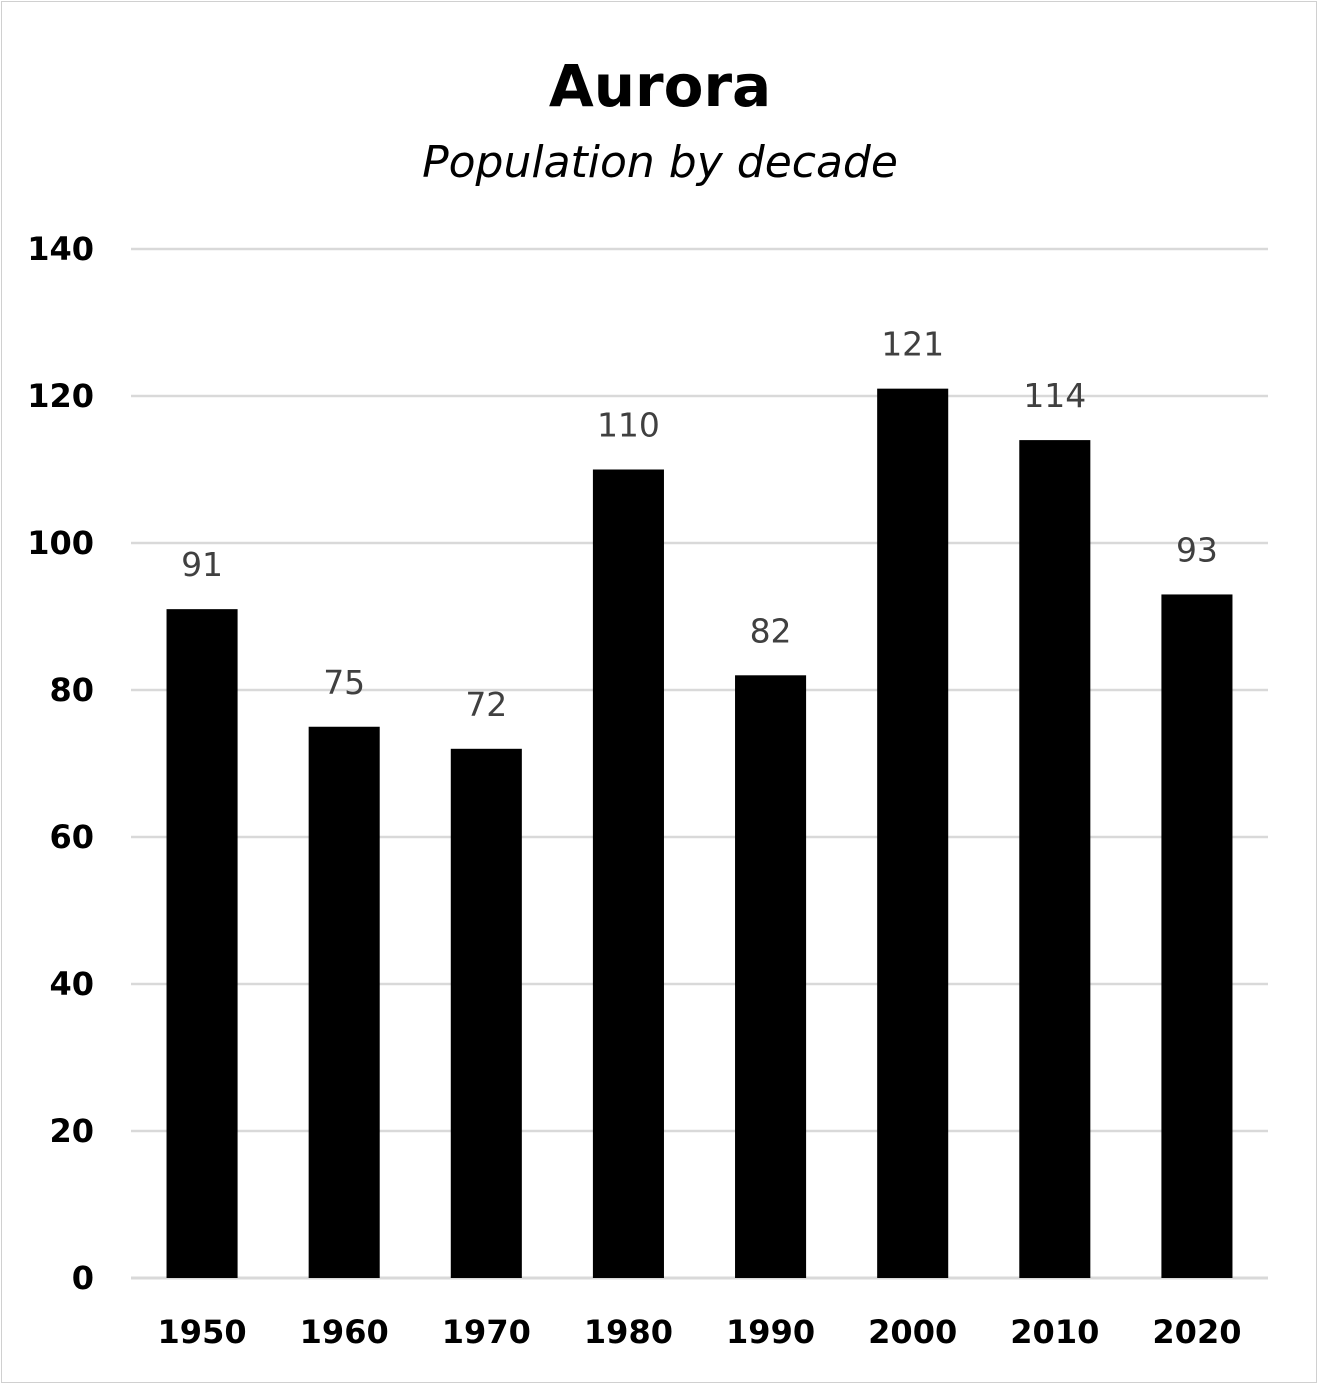 This screenshot has width=1320, height=1386. Describe the element at coordinates (1054, 395) in the screenshot. I see `data-label: 114` at that location.